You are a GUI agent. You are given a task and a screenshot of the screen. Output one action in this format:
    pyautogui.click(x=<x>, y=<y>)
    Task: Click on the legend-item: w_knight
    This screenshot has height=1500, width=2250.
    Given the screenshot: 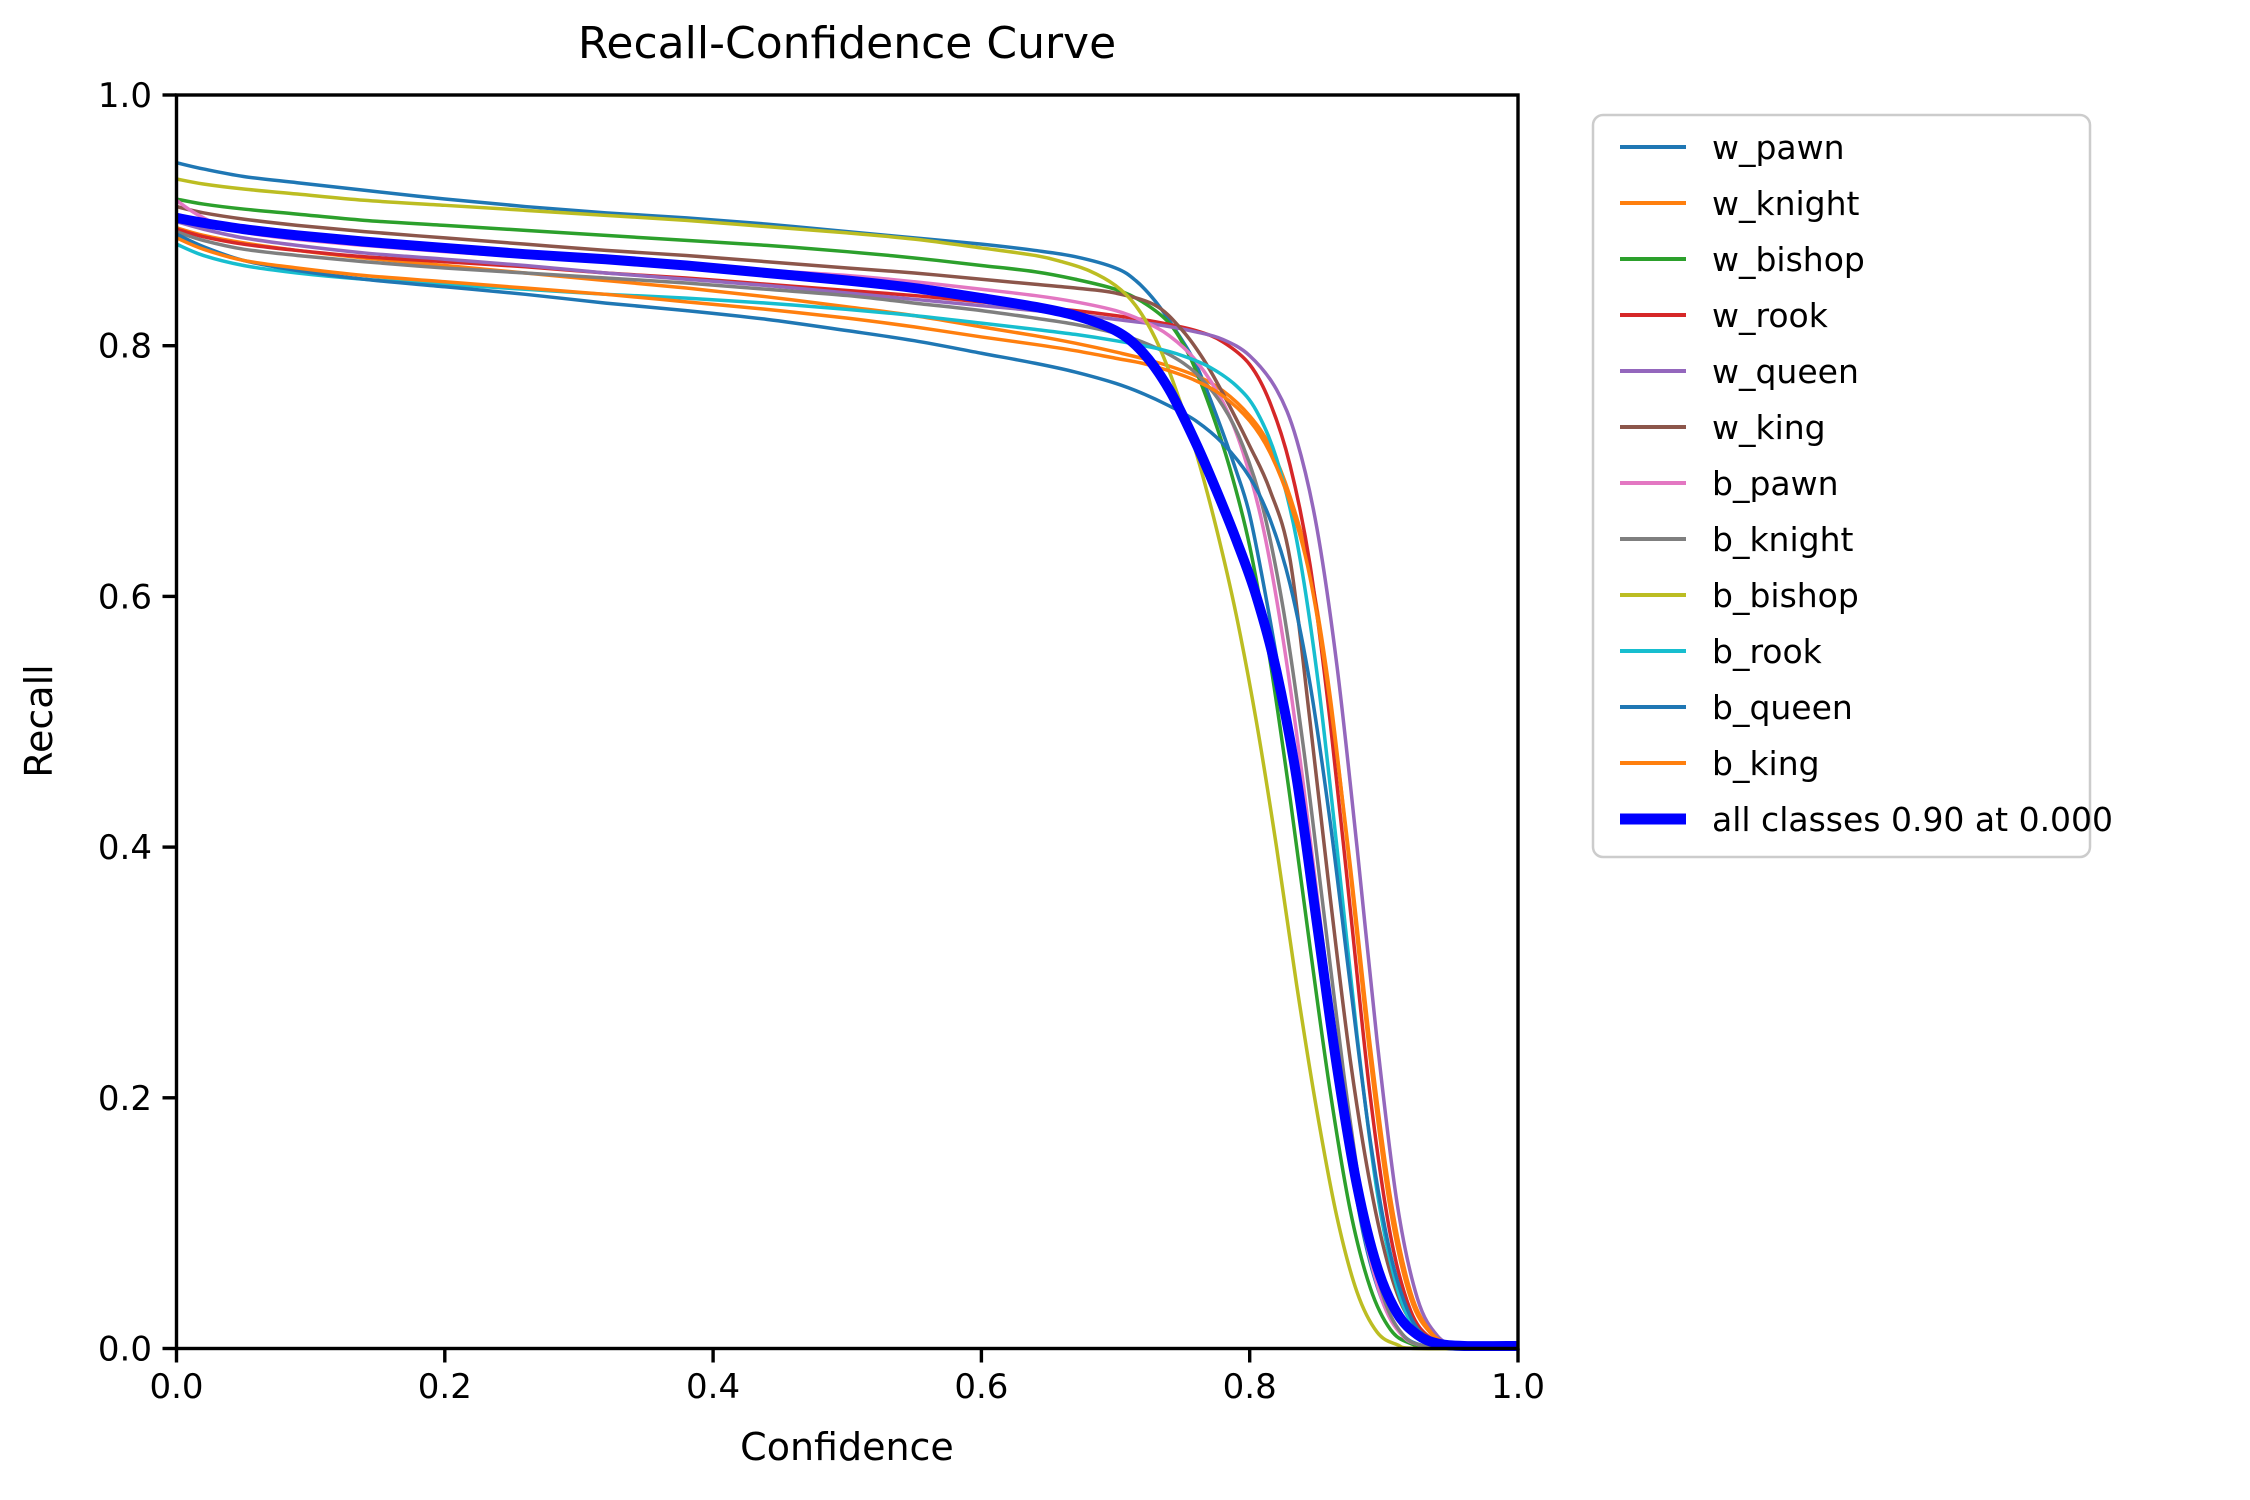 What is the action you would take?
    pyautogui.click(x=1740, y=203)
    